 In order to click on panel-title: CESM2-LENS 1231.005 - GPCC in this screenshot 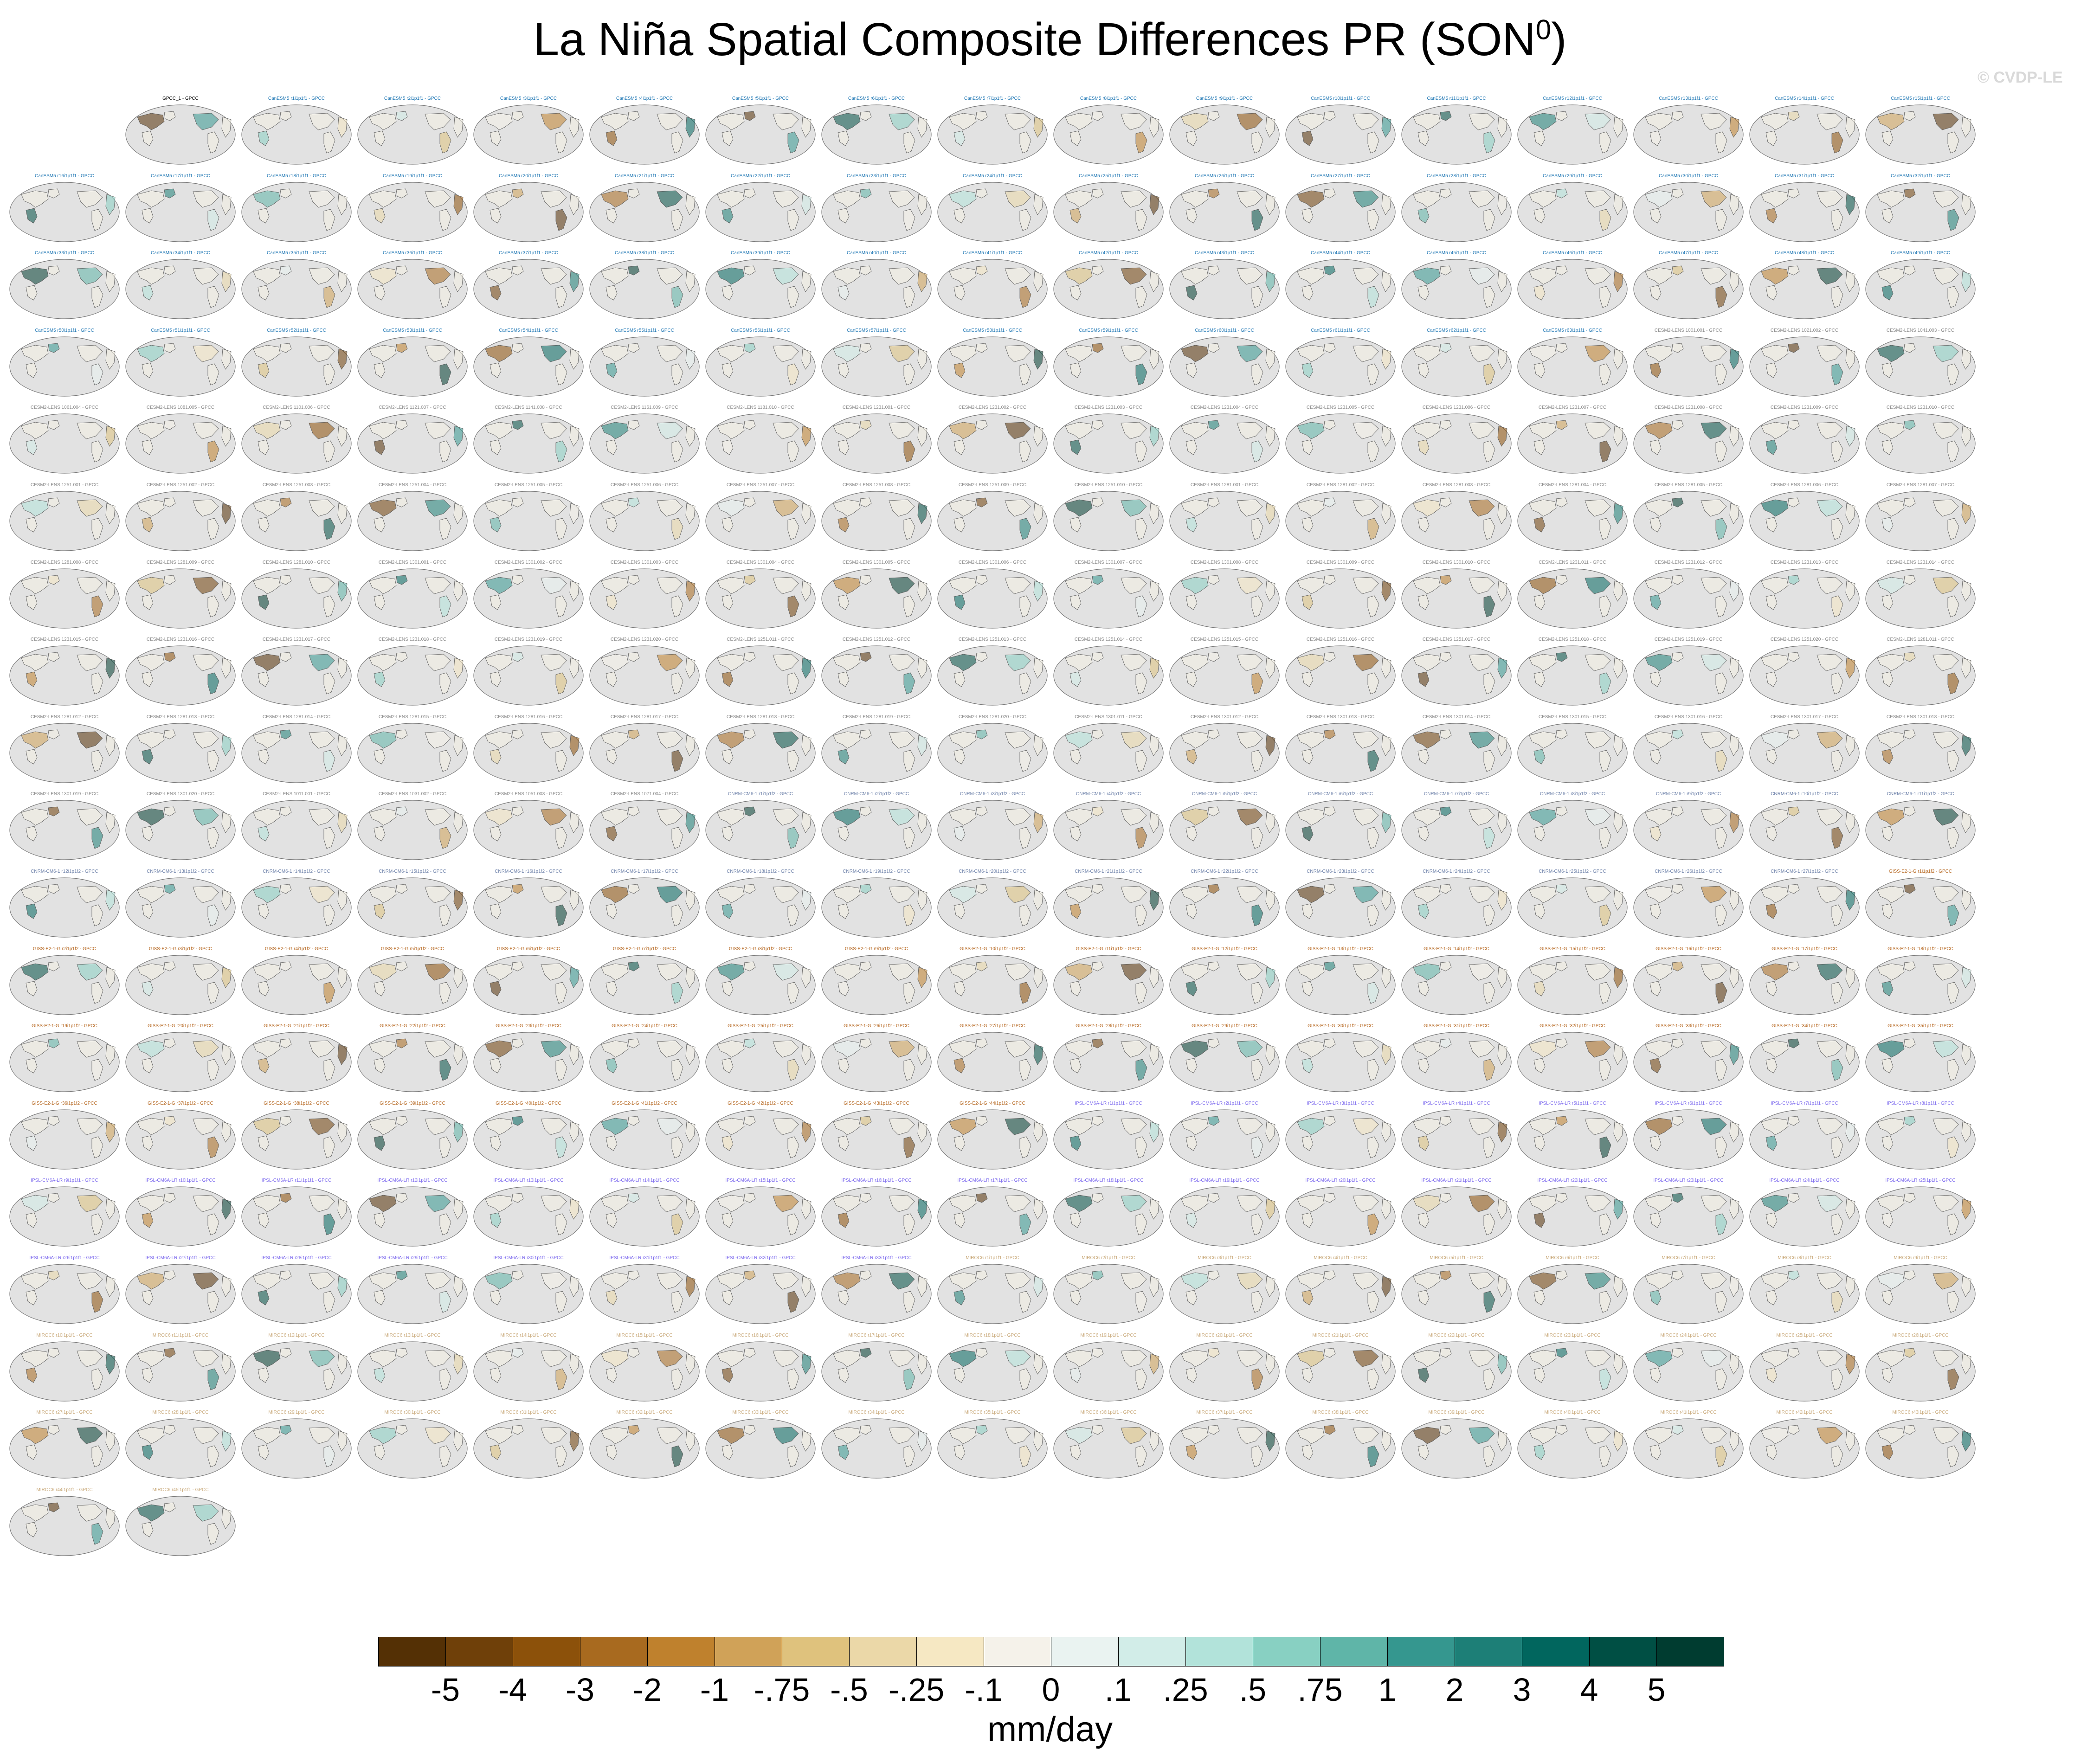, I will do `click(1341, 408)`.